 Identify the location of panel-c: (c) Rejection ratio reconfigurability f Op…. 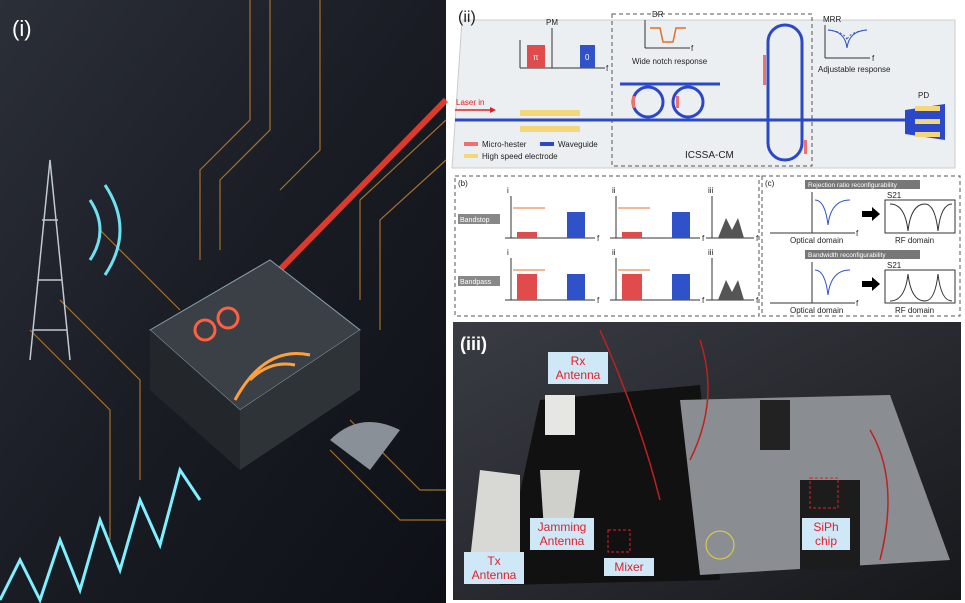
(861, 246).